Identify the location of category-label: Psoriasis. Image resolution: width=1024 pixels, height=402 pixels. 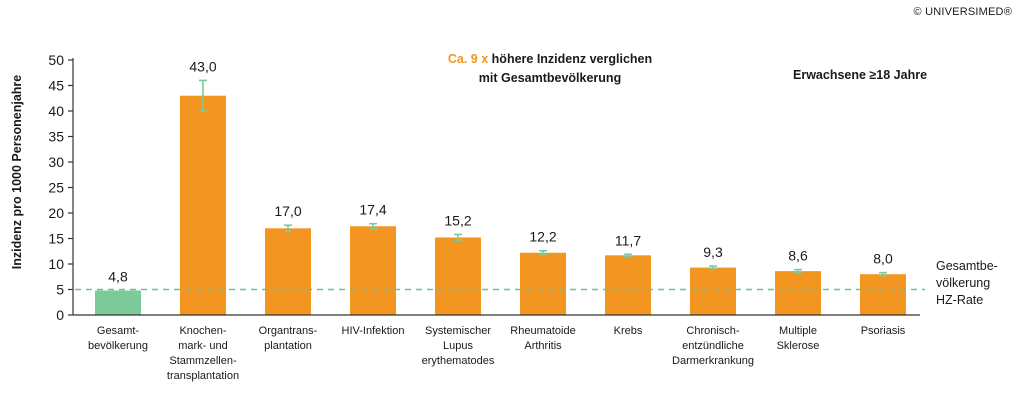
(883, 331).